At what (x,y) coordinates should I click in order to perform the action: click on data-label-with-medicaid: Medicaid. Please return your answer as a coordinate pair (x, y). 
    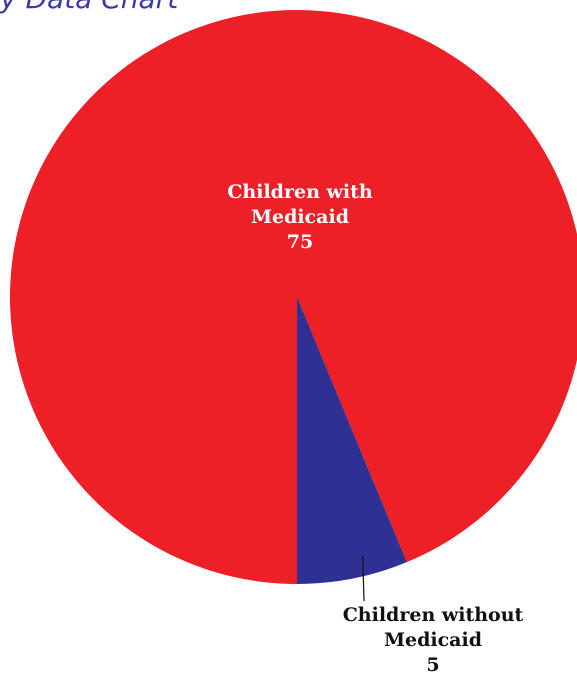
    Looking at the image, I should click on (300, 217).